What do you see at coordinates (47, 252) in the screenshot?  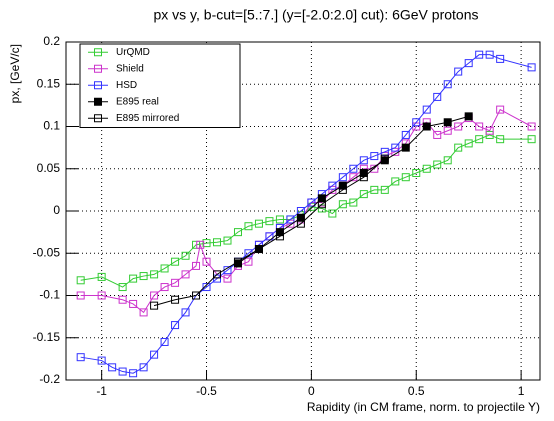 I see `y-tick-label: -0.05` at bounding box center [47, 252].